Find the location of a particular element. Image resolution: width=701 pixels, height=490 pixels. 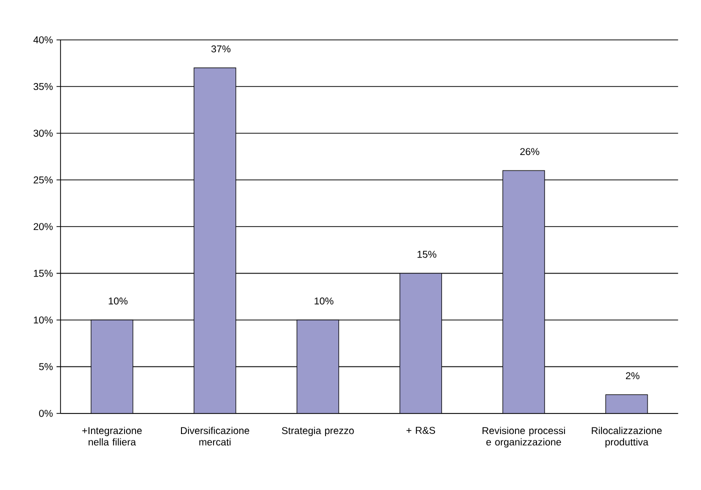

x-tick-label: +Integrazione nella filiera is located at coordinates (112, 436).